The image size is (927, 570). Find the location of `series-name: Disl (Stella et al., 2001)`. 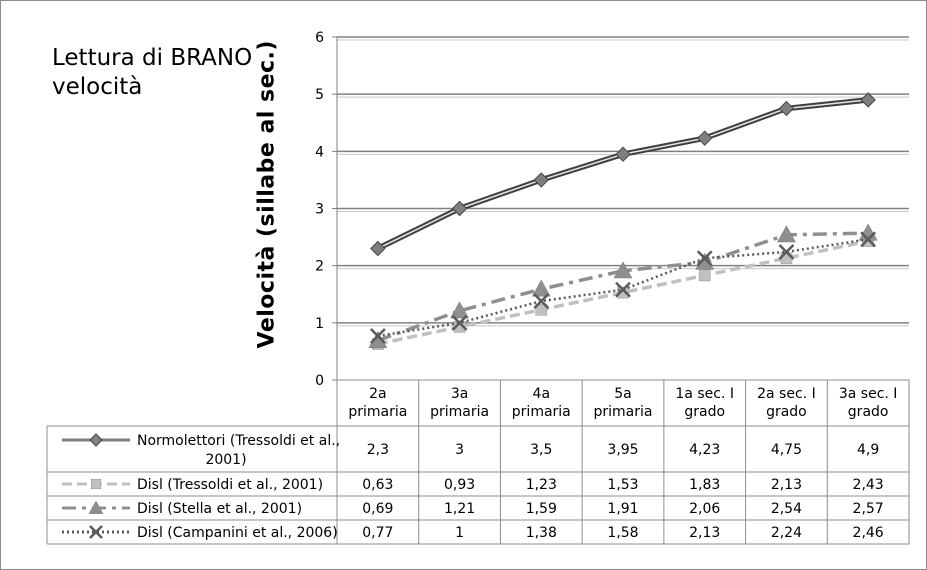

series-name: Disl (Stella et al., 2001) is located at coordinates (219, 509).